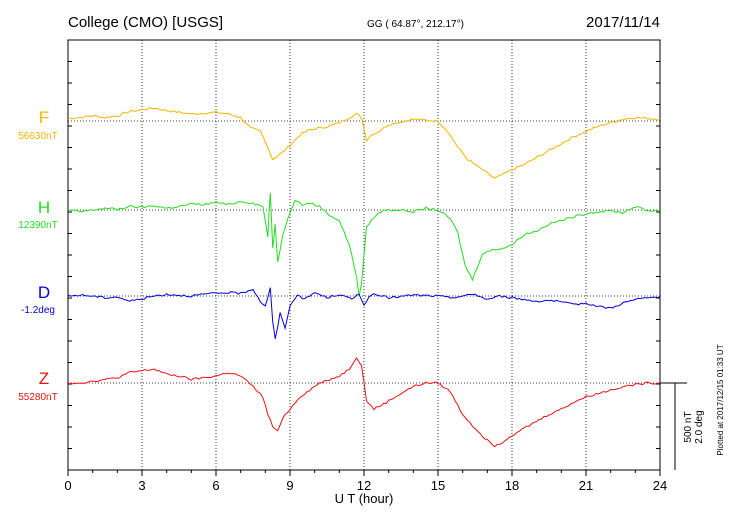 This screenshot has width=730, height=520. What do you see at coordinates (37, 136) in the screenshot?
I see `series-base-f: 56630nT` at bounding box center [37, 136].